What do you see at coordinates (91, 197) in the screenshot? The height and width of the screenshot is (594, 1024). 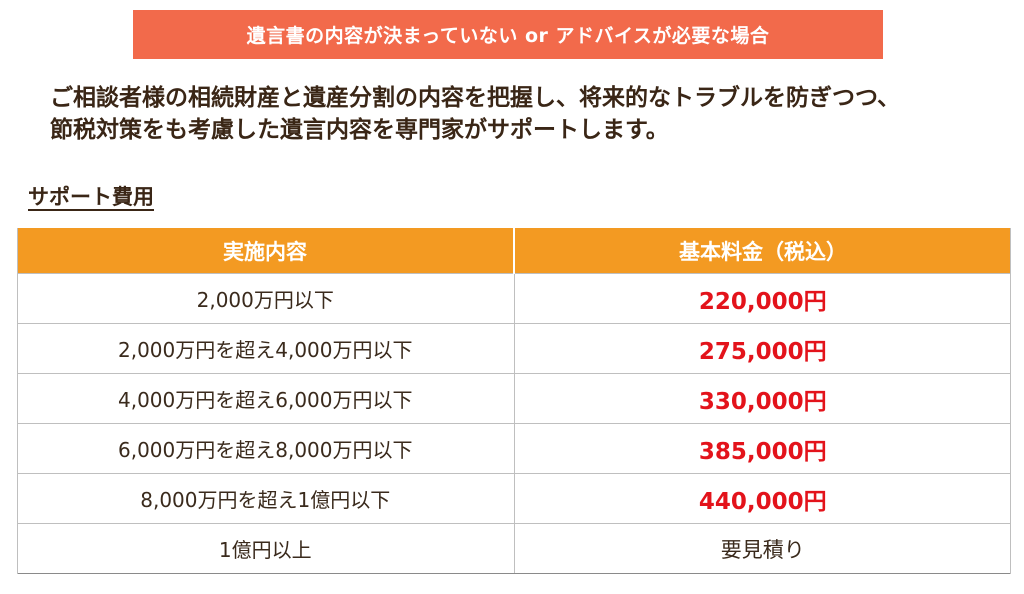 I see `section-title-support-fees: サポート費用` at bounding box center [91, 197].